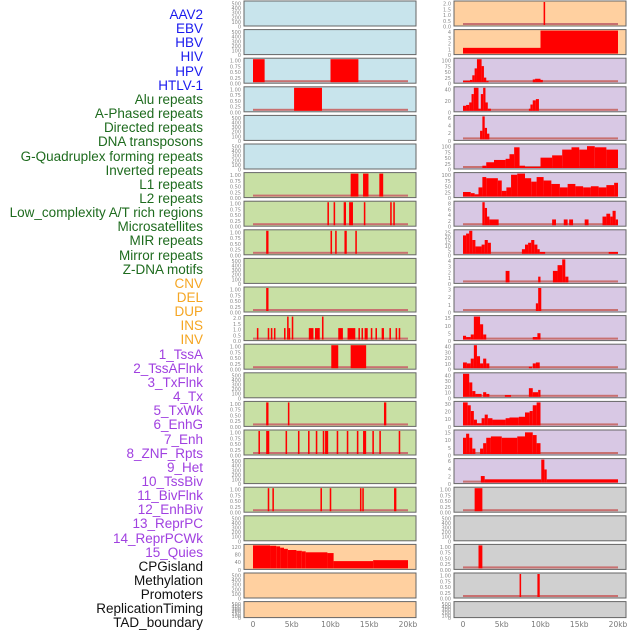  I want to click on y-tick-label: 100, so click(236, 137).